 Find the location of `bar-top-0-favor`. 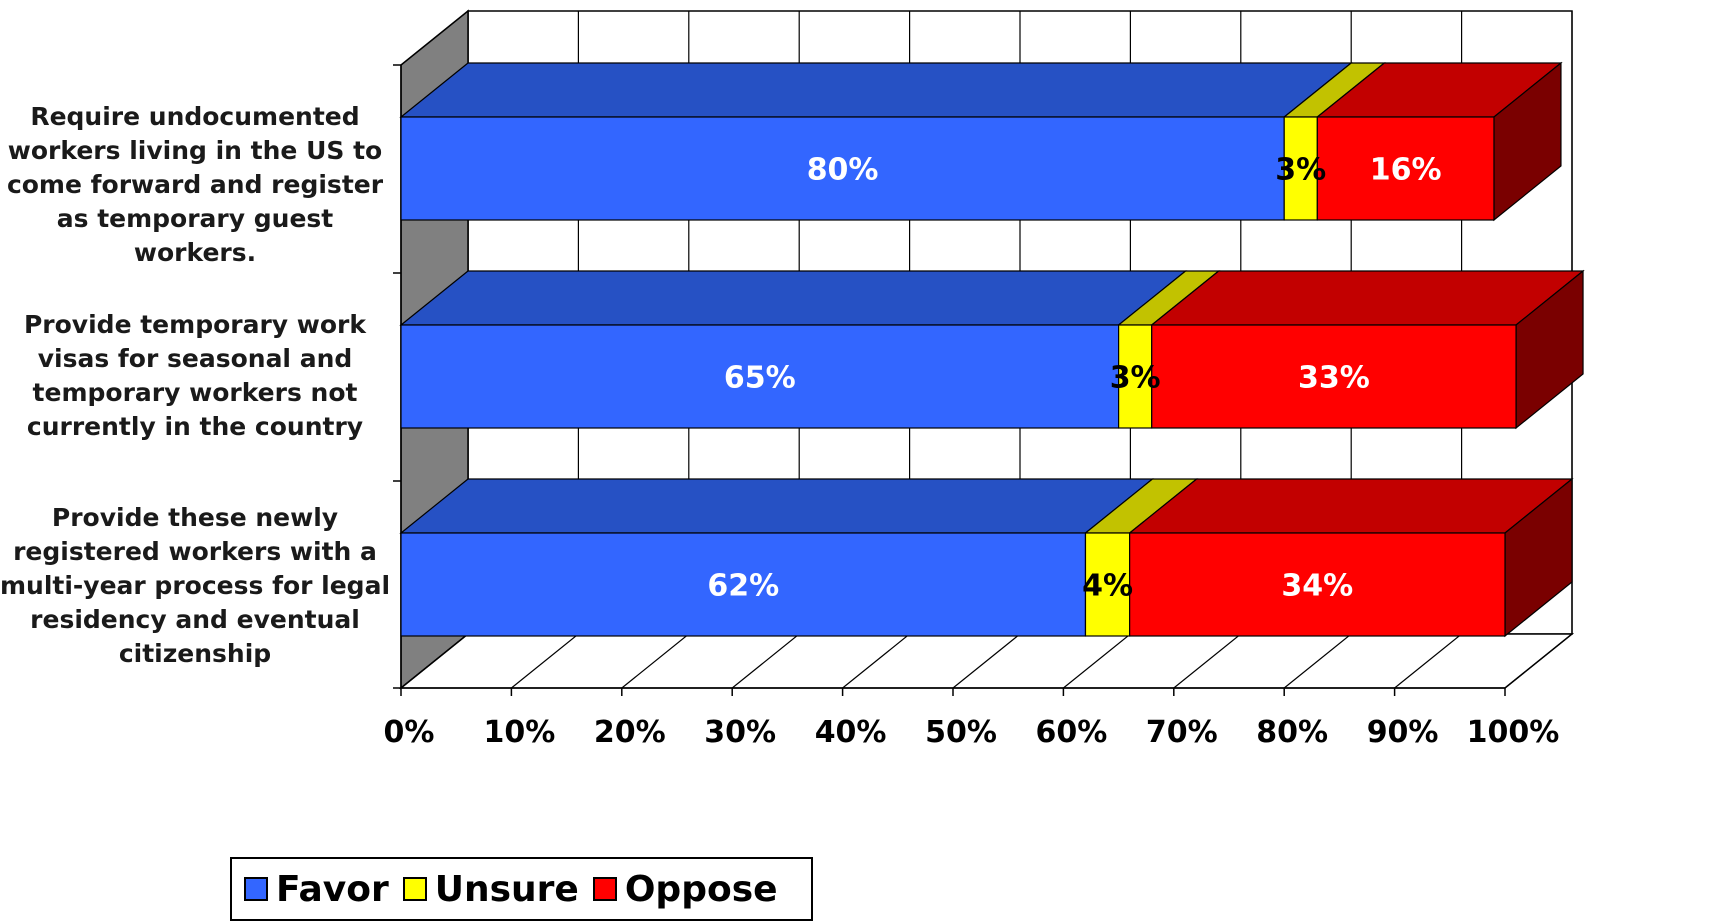

bar-top-0-favor is located at coordinates (876, 90).